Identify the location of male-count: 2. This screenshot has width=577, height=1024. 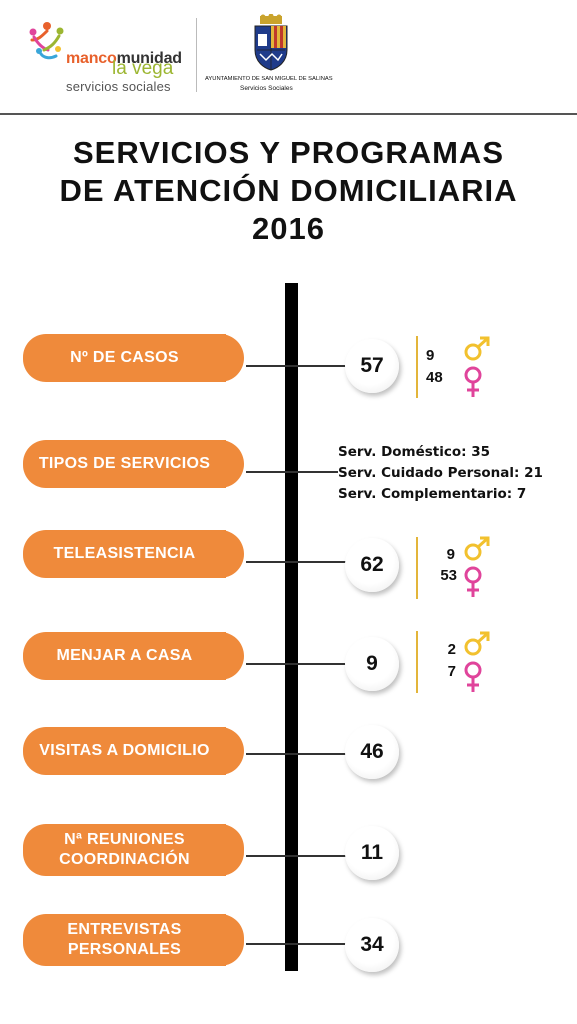
(451, 649).